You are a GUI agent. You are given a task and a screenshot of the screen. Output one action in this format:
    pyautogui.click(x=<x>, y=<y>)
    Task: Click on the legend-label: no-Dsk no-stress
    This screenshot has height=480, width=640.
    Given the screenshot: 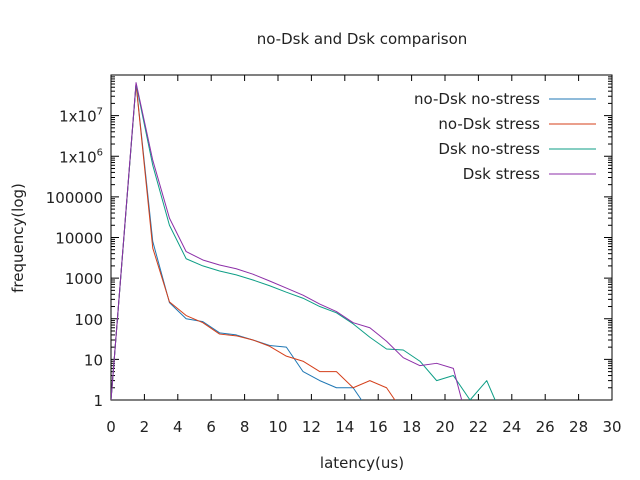 What is the action you would take?
    pyautogui.click(x=477, y=99)
    